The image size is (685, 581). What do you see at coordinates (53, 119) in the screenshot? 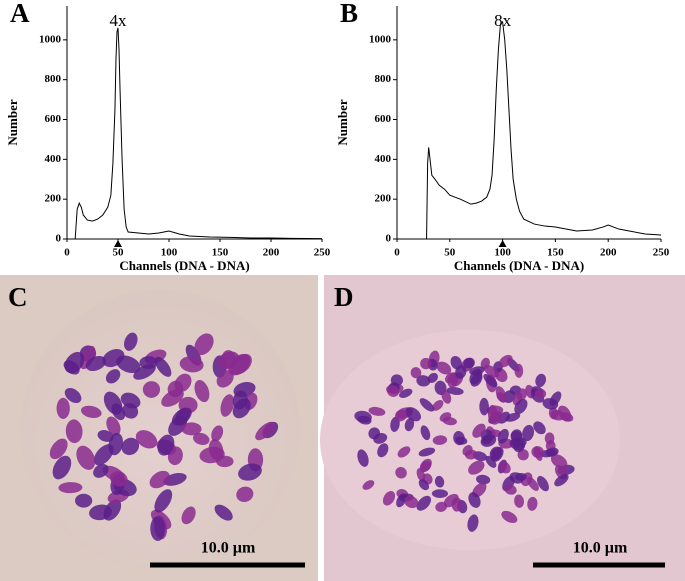
I see `y-tick-label: 600` at bounding box center [53, 119].